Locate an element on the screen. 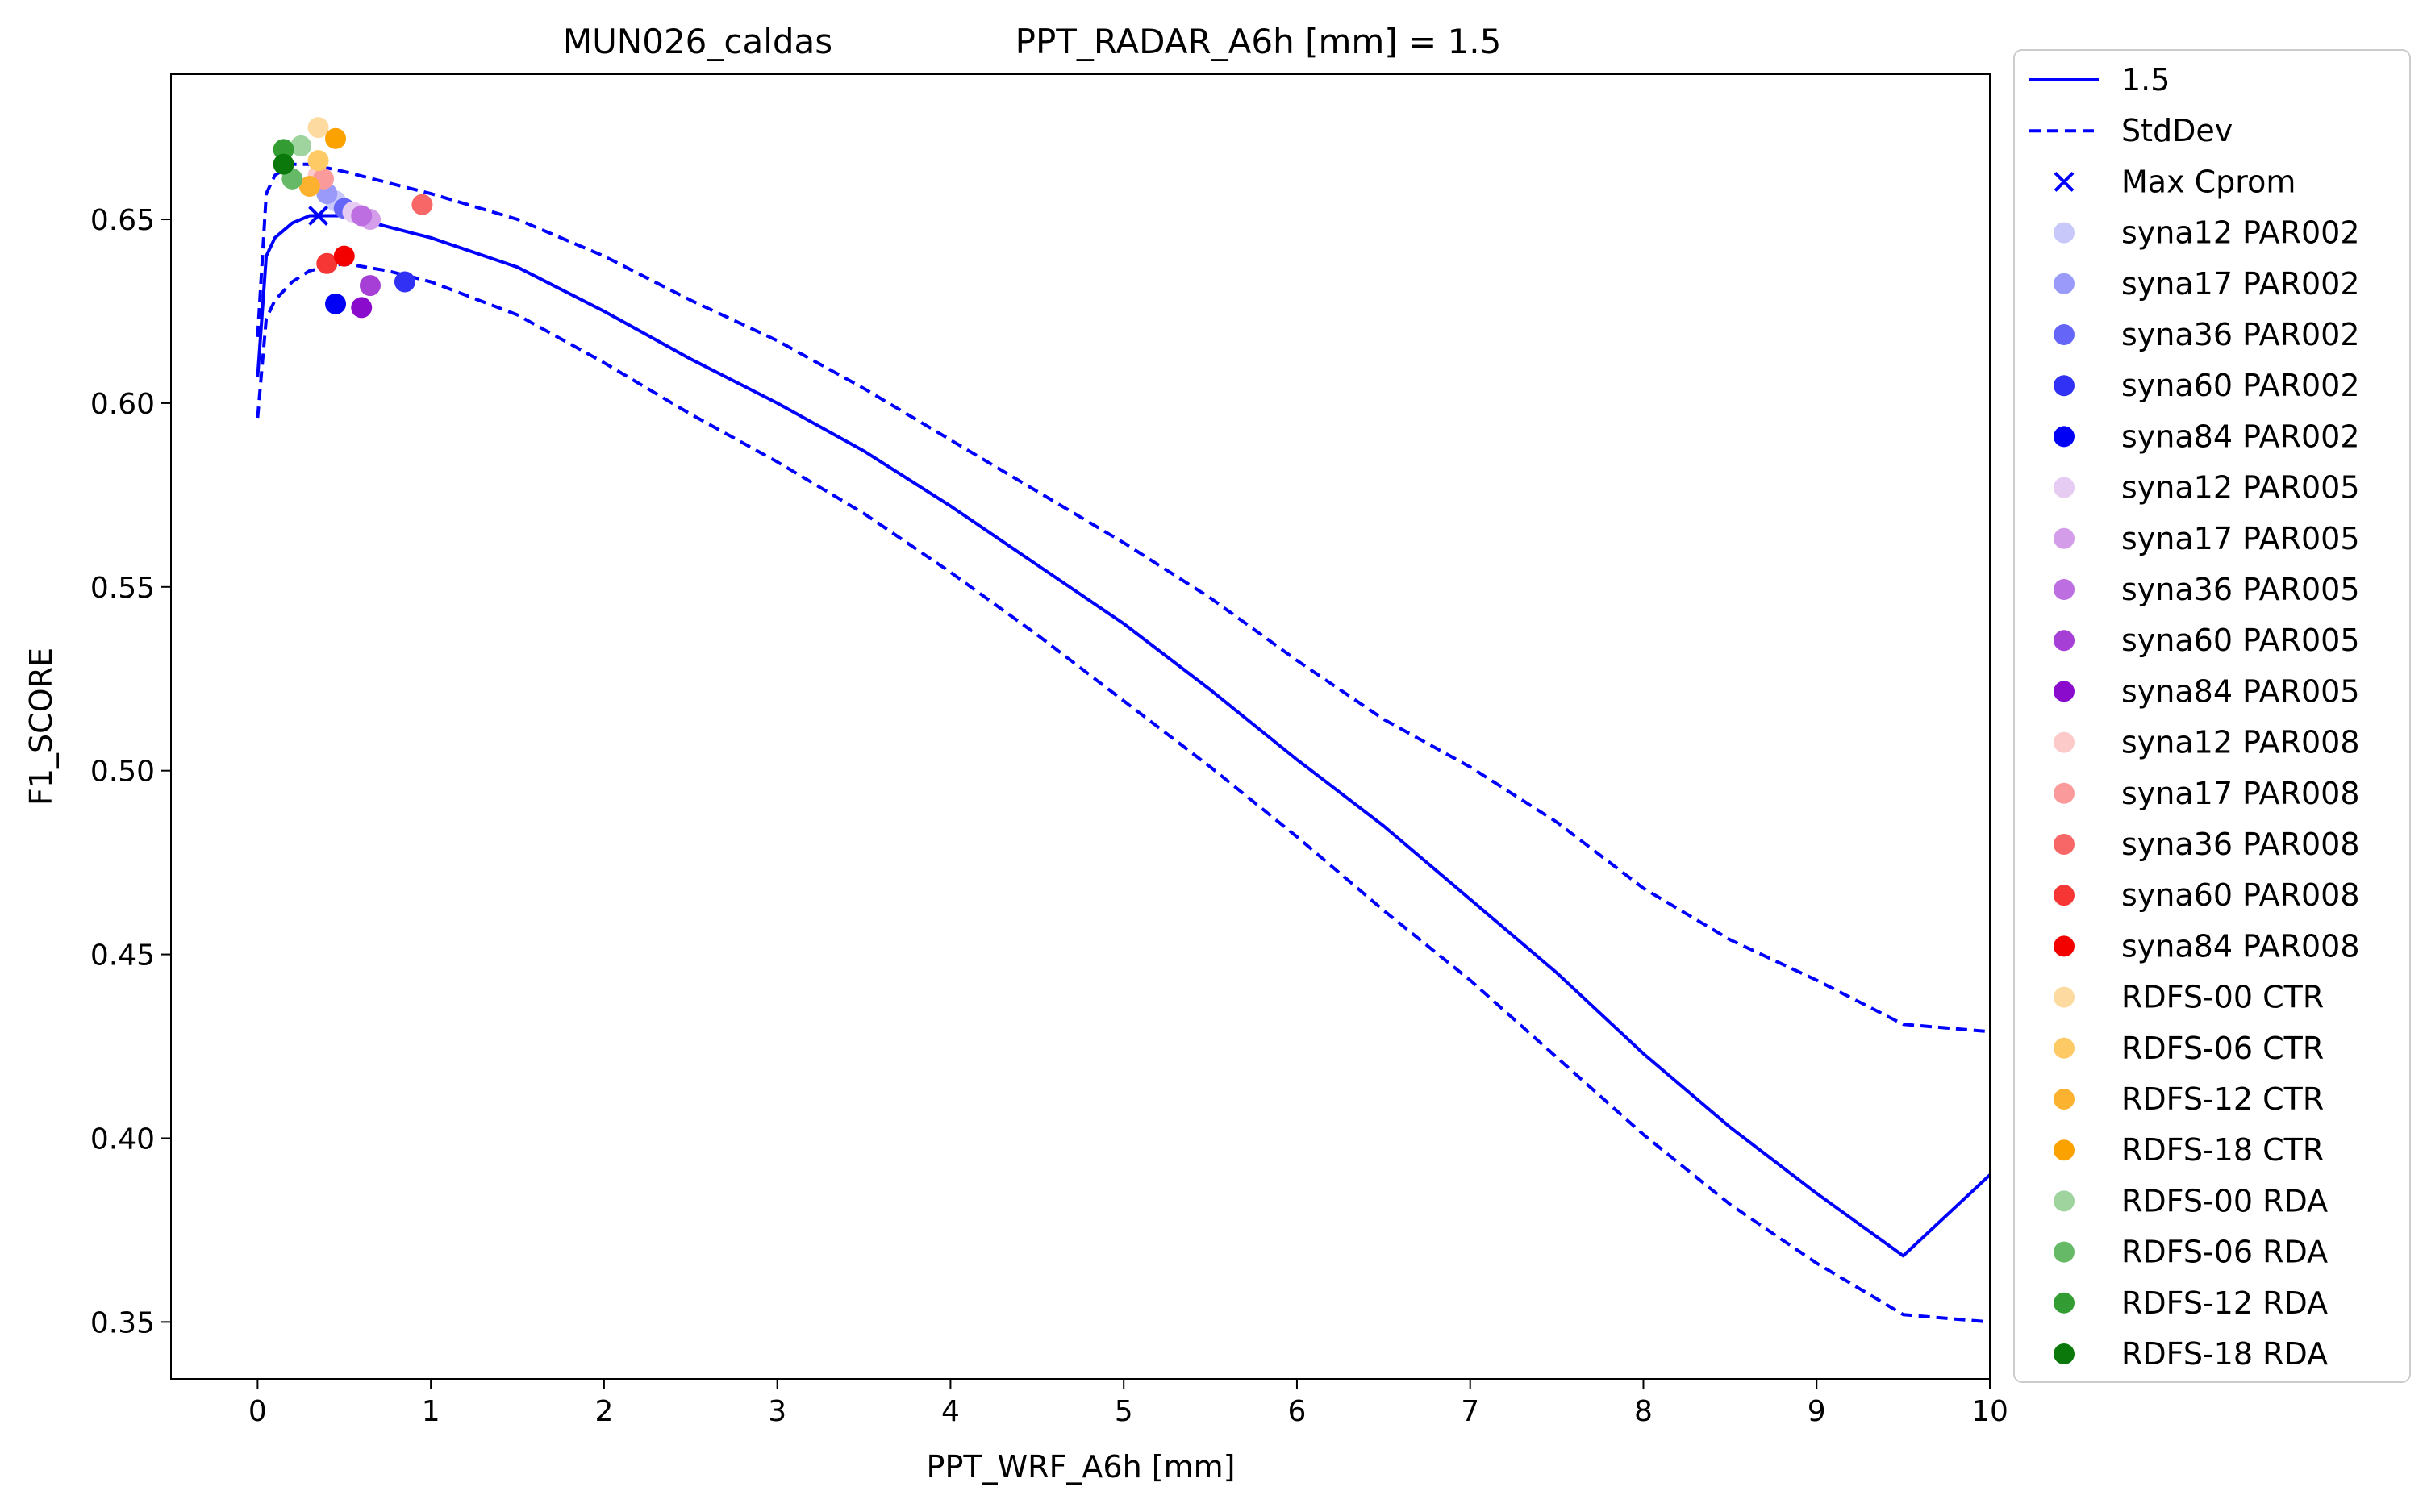 The height and width of the screenshot is (1512, 2427). legend-label: Max Cprom is located at coordinates (2208, 181).